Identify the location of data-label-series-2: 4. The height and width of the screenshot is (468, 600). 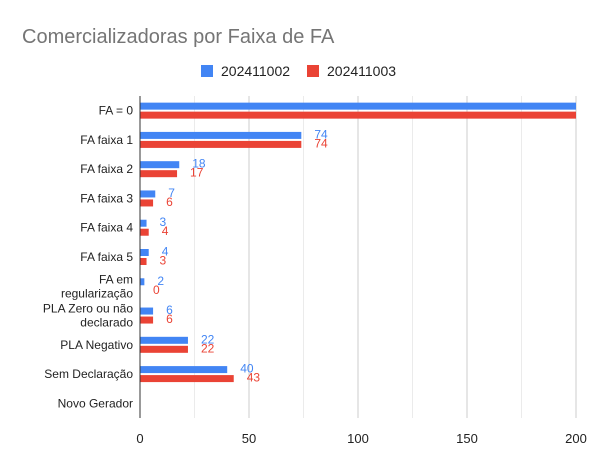
(165, 231).